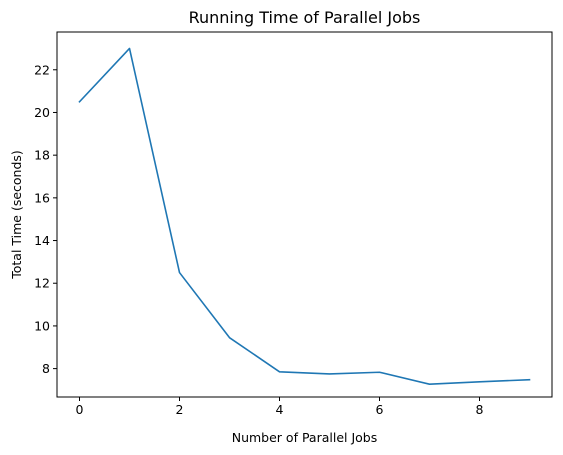 The height and width of the screenshot is (455, 563). Describe the element at coordinates (42, 69) in the screenshot. I see `y-tick-label: 22` at that location.